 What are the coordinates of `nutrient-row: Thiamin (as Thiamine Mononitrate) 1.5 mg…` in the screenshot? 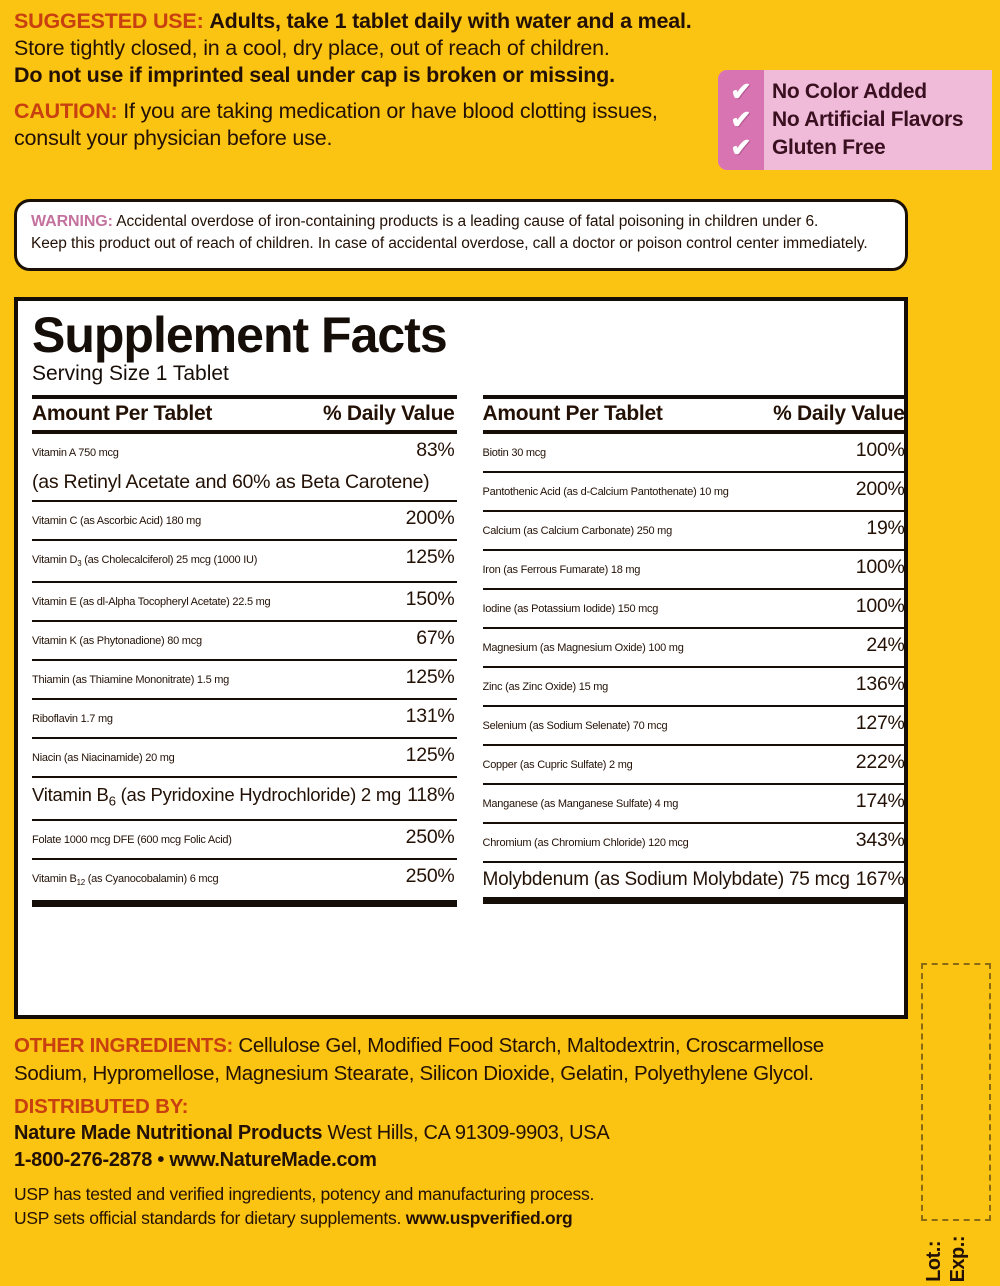 It's located at (244, 679).